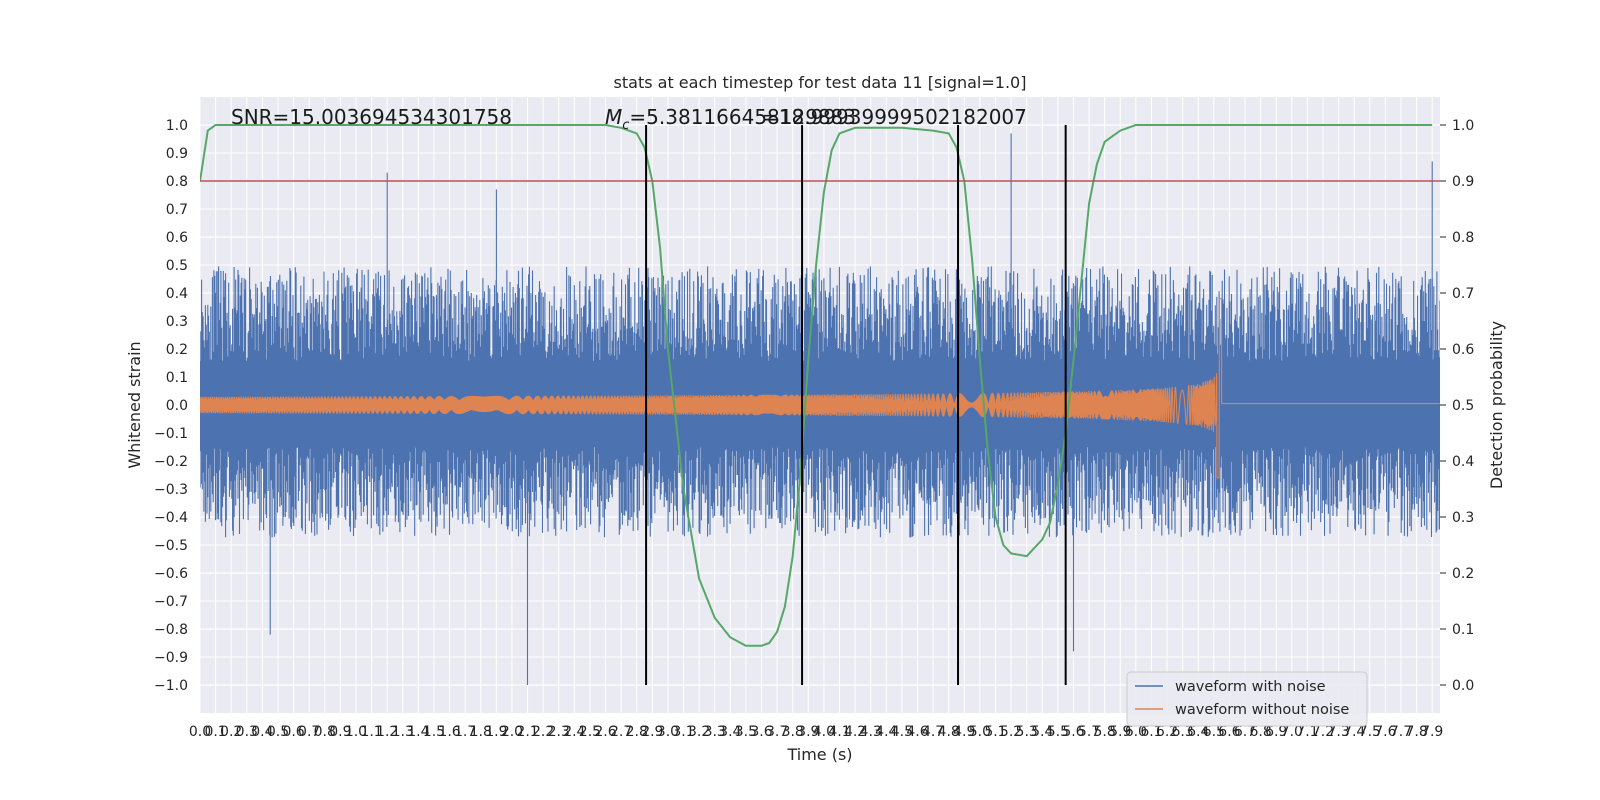  What do you see at coordinates (1183, 732) in the screenshot?
I see `x-tick-label: 6.3` at bounding box center [1183, 732].